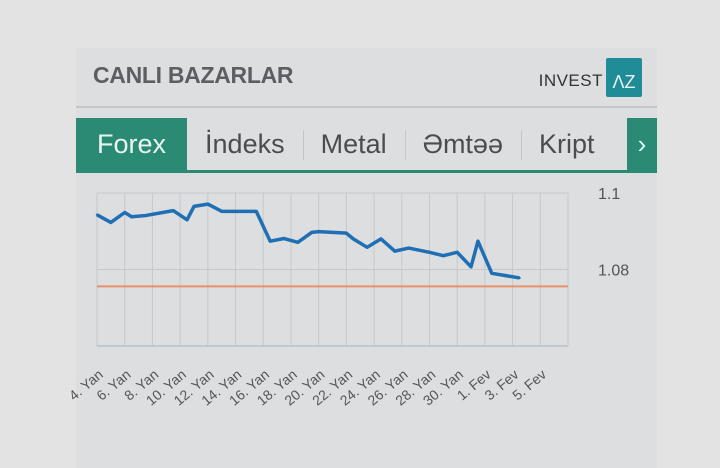  Describe the element at coordinates (566, 144) in the screenshot. I see `tab-kripto: Kript` at that location.